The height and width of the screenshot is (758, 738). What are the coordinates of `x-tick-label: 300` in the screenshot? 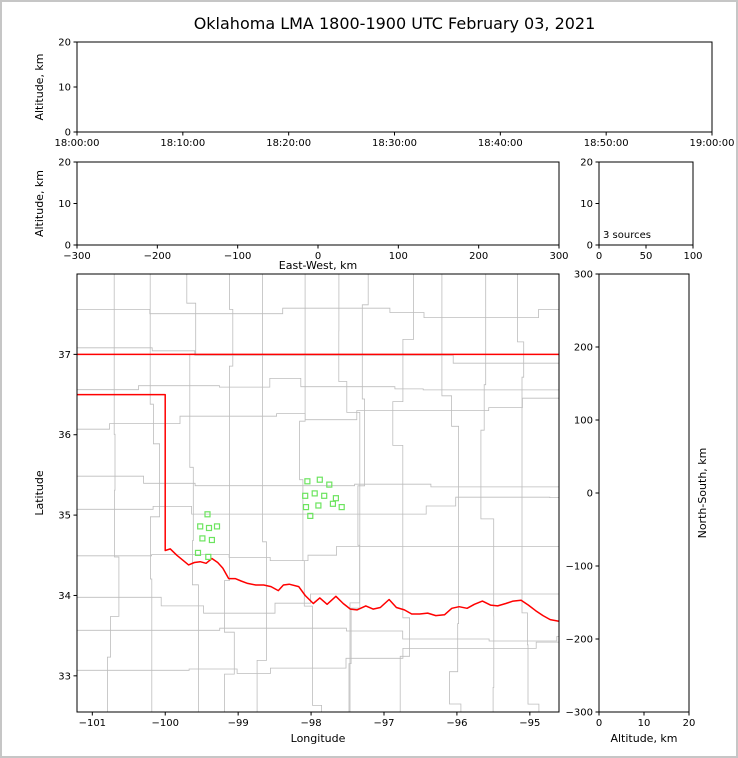 It's located at (558, 256).